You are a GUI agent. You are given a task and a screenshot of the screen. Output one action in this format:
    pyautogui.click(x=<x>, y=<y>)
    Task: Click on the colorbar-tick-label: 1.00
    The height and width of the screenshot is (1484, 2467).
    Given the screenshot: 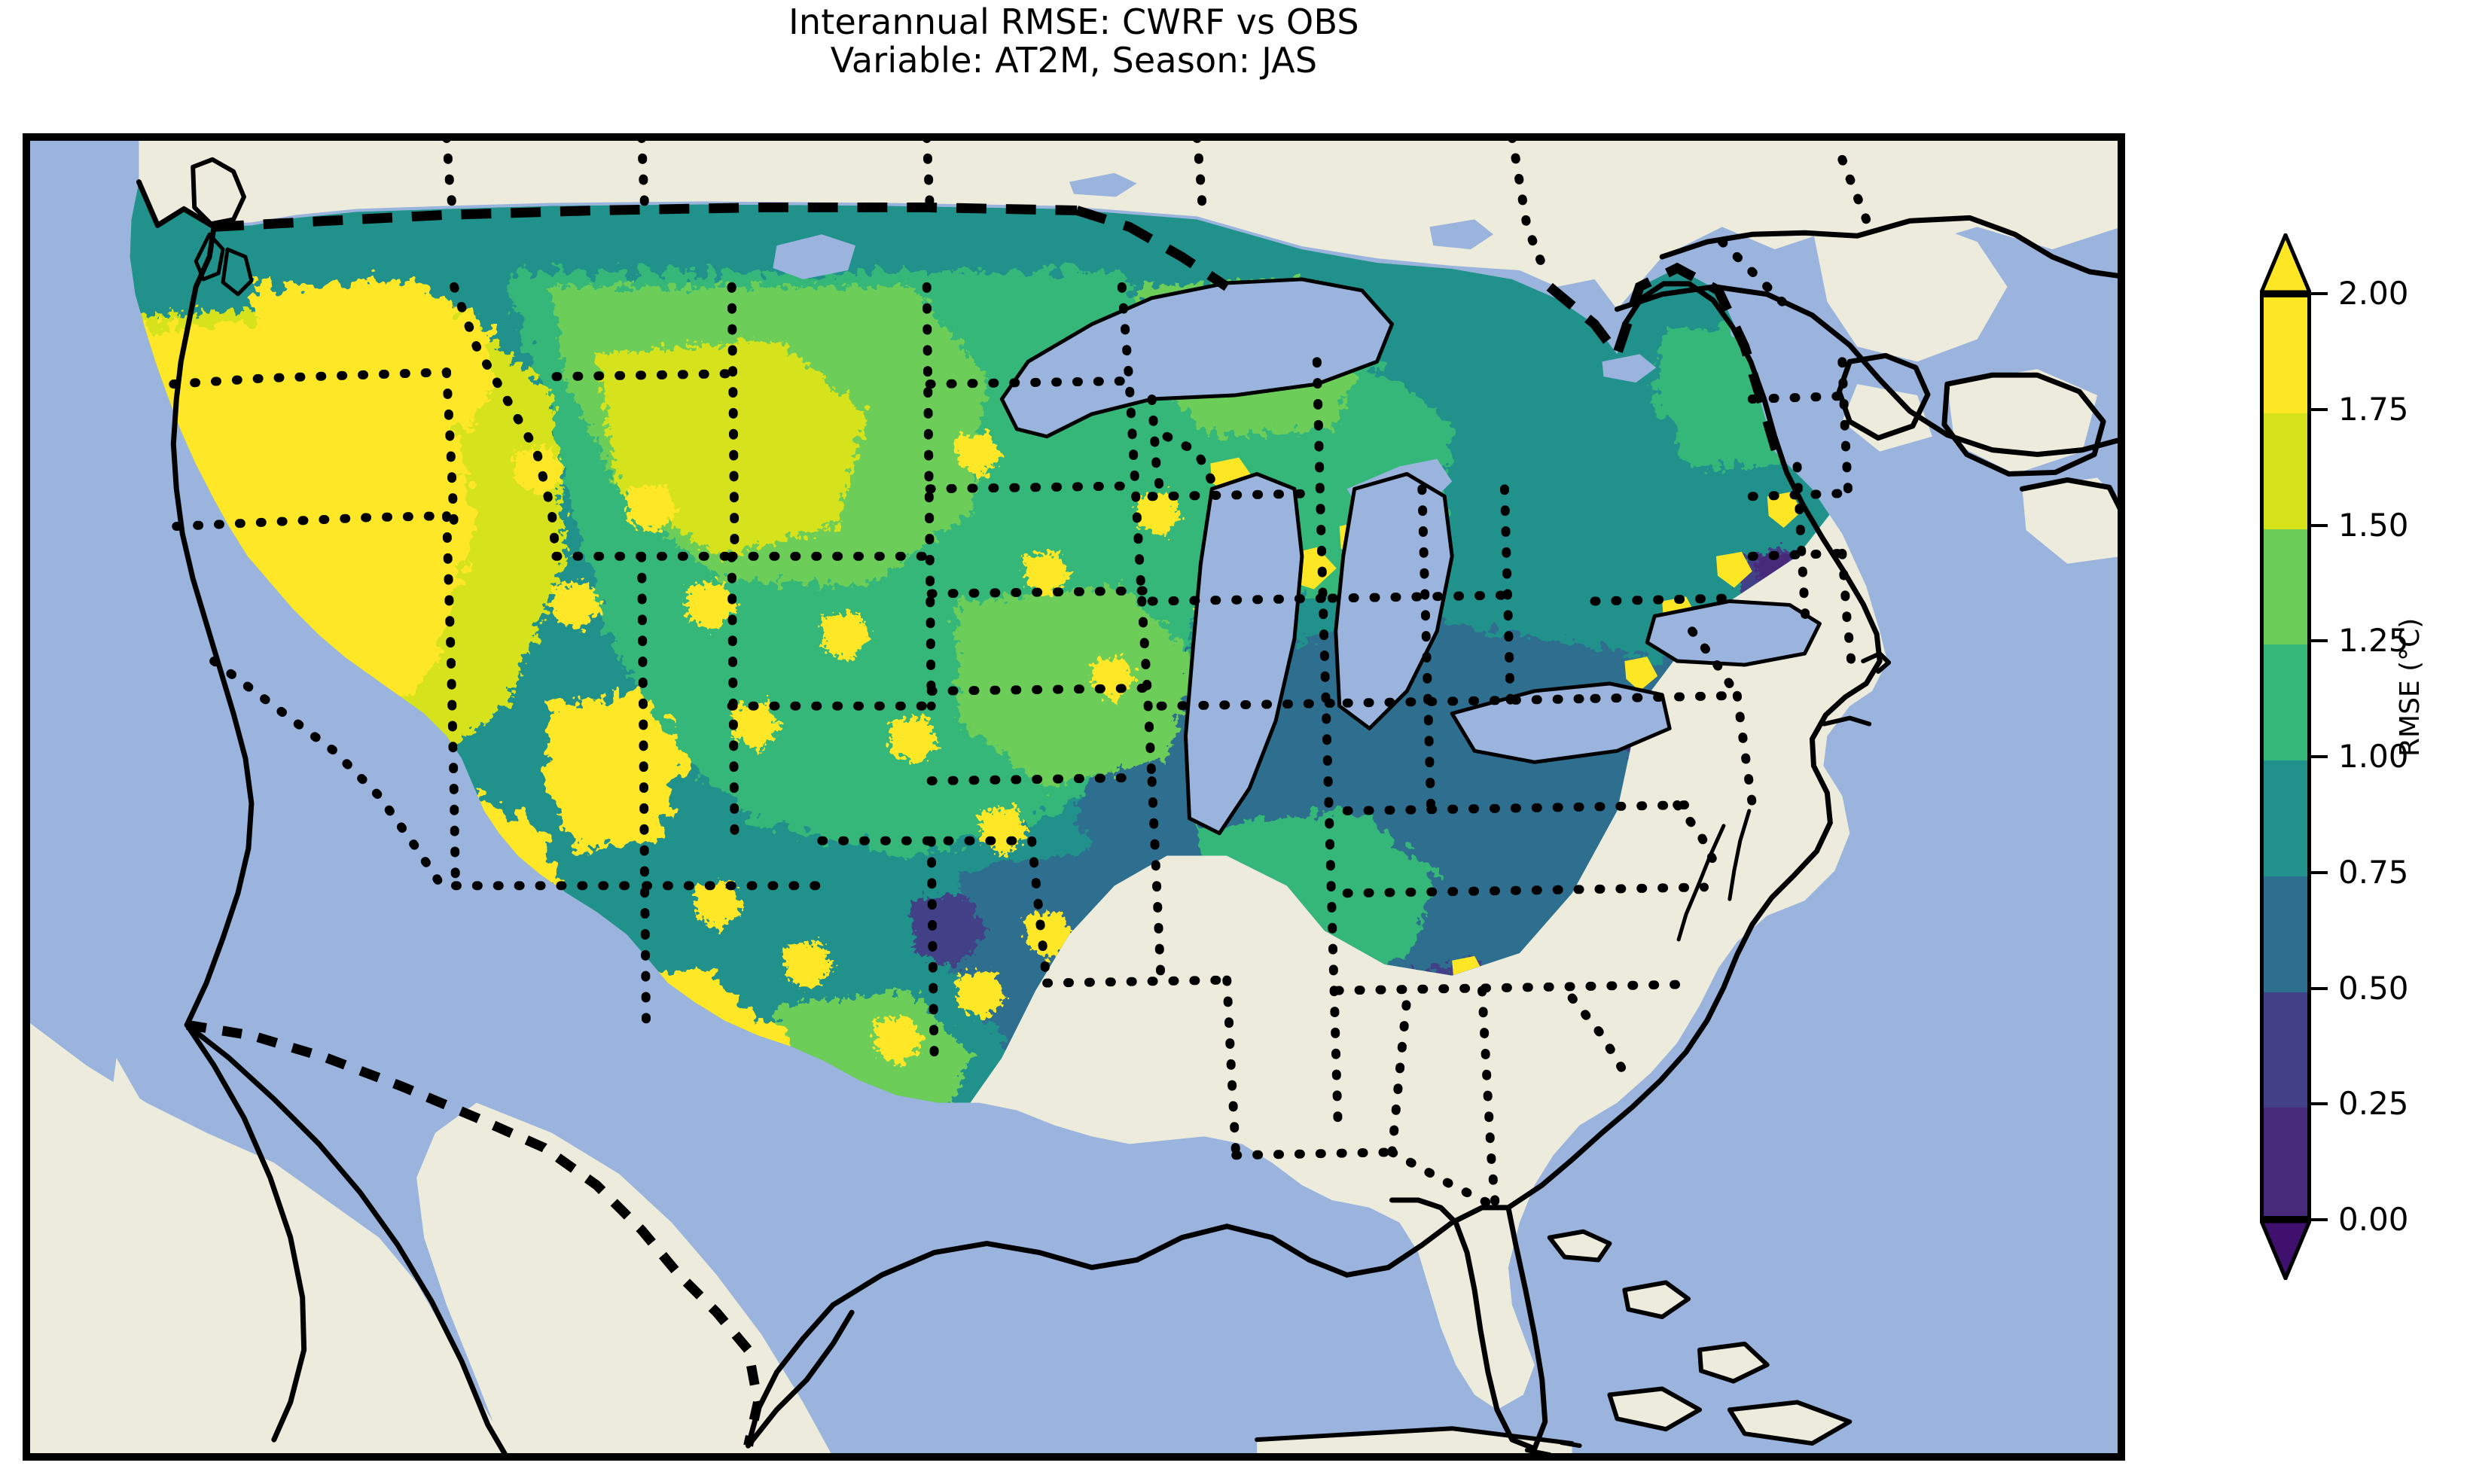 What is the action you would take?
    pyautogui.click(x=2373, y=756)
    